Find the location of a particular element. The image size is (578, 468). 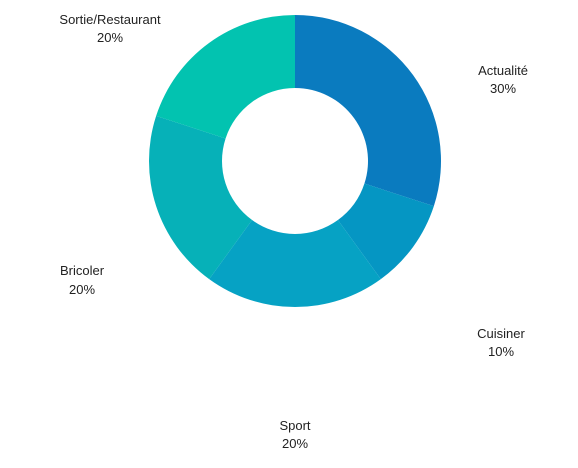

slice-cuisiner is located at coordinates (385, 231).